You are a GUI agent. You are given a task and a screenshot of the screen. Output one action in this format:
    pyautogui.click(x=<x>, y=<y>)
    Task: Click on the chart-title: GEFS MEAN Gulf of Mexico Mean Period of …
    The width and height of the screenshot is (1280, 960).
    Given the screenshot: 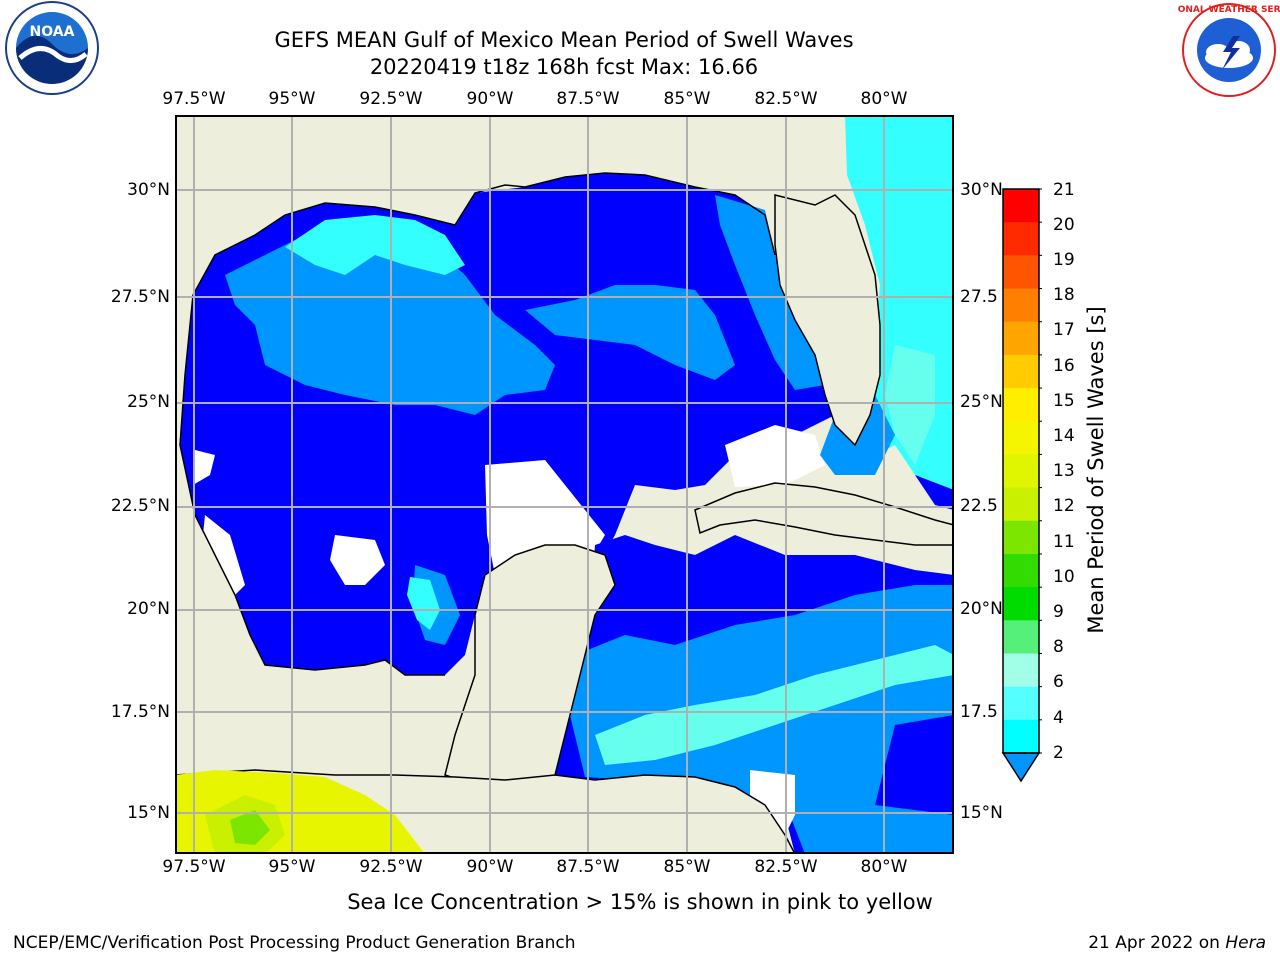 What is the action you would take?
    pyautogui.click(x=564, y=40)
    